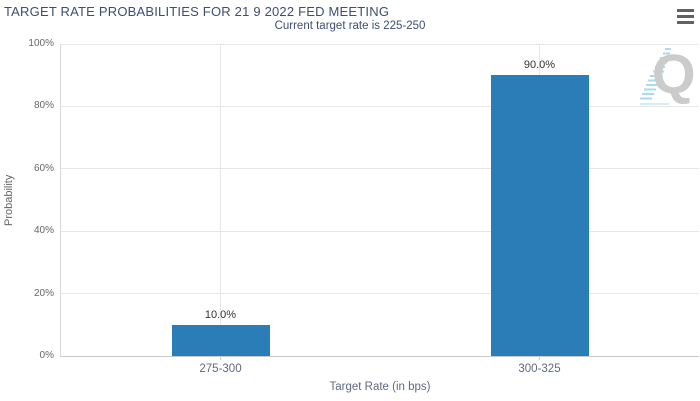 The width and height of the screenshot is (700, 401). I want to click on y-tick-label: 80%, so click(43, 106).